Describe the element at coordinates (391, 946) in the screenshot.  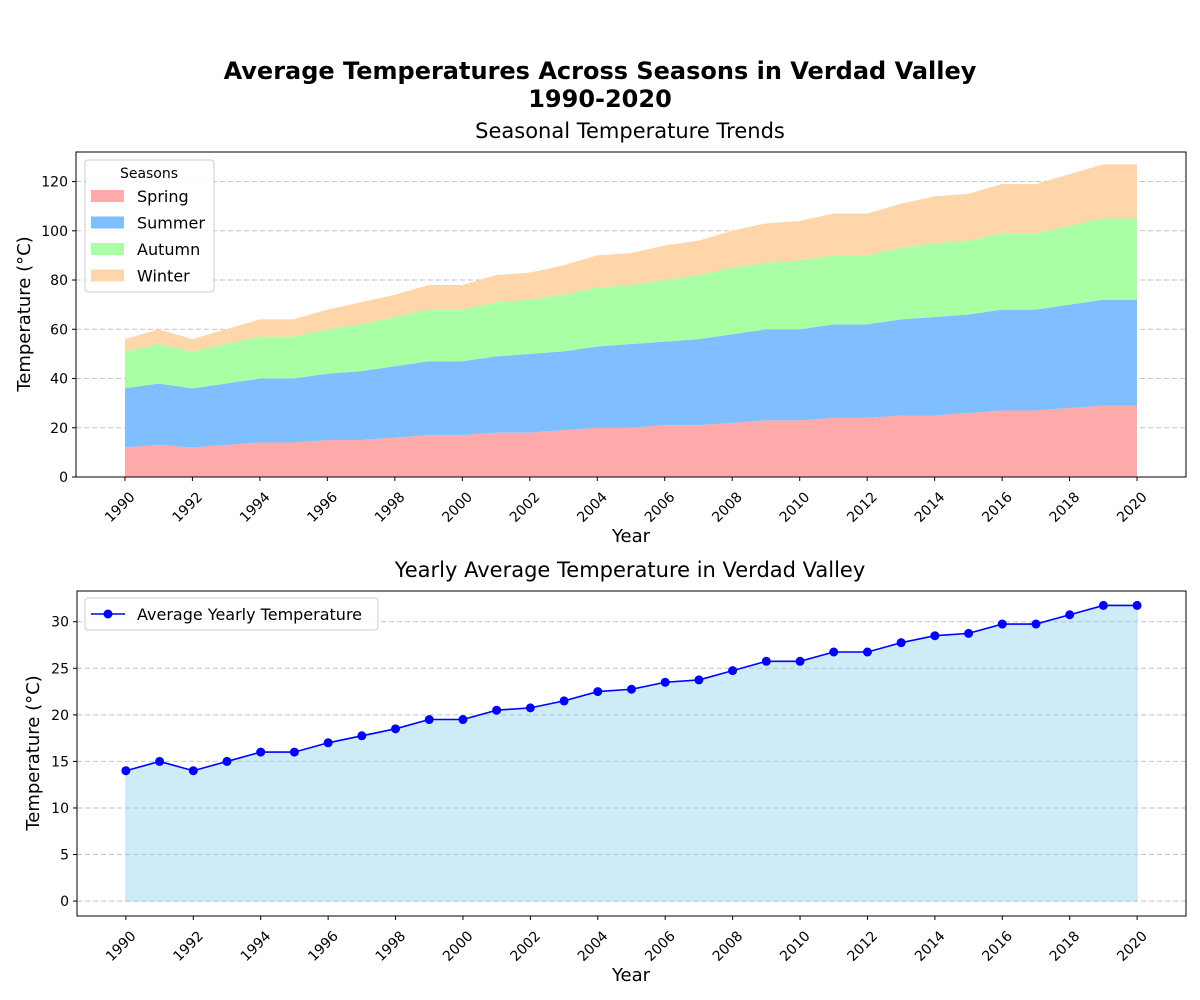
I see `c2-xtick-label-1998: 1998` at that location.